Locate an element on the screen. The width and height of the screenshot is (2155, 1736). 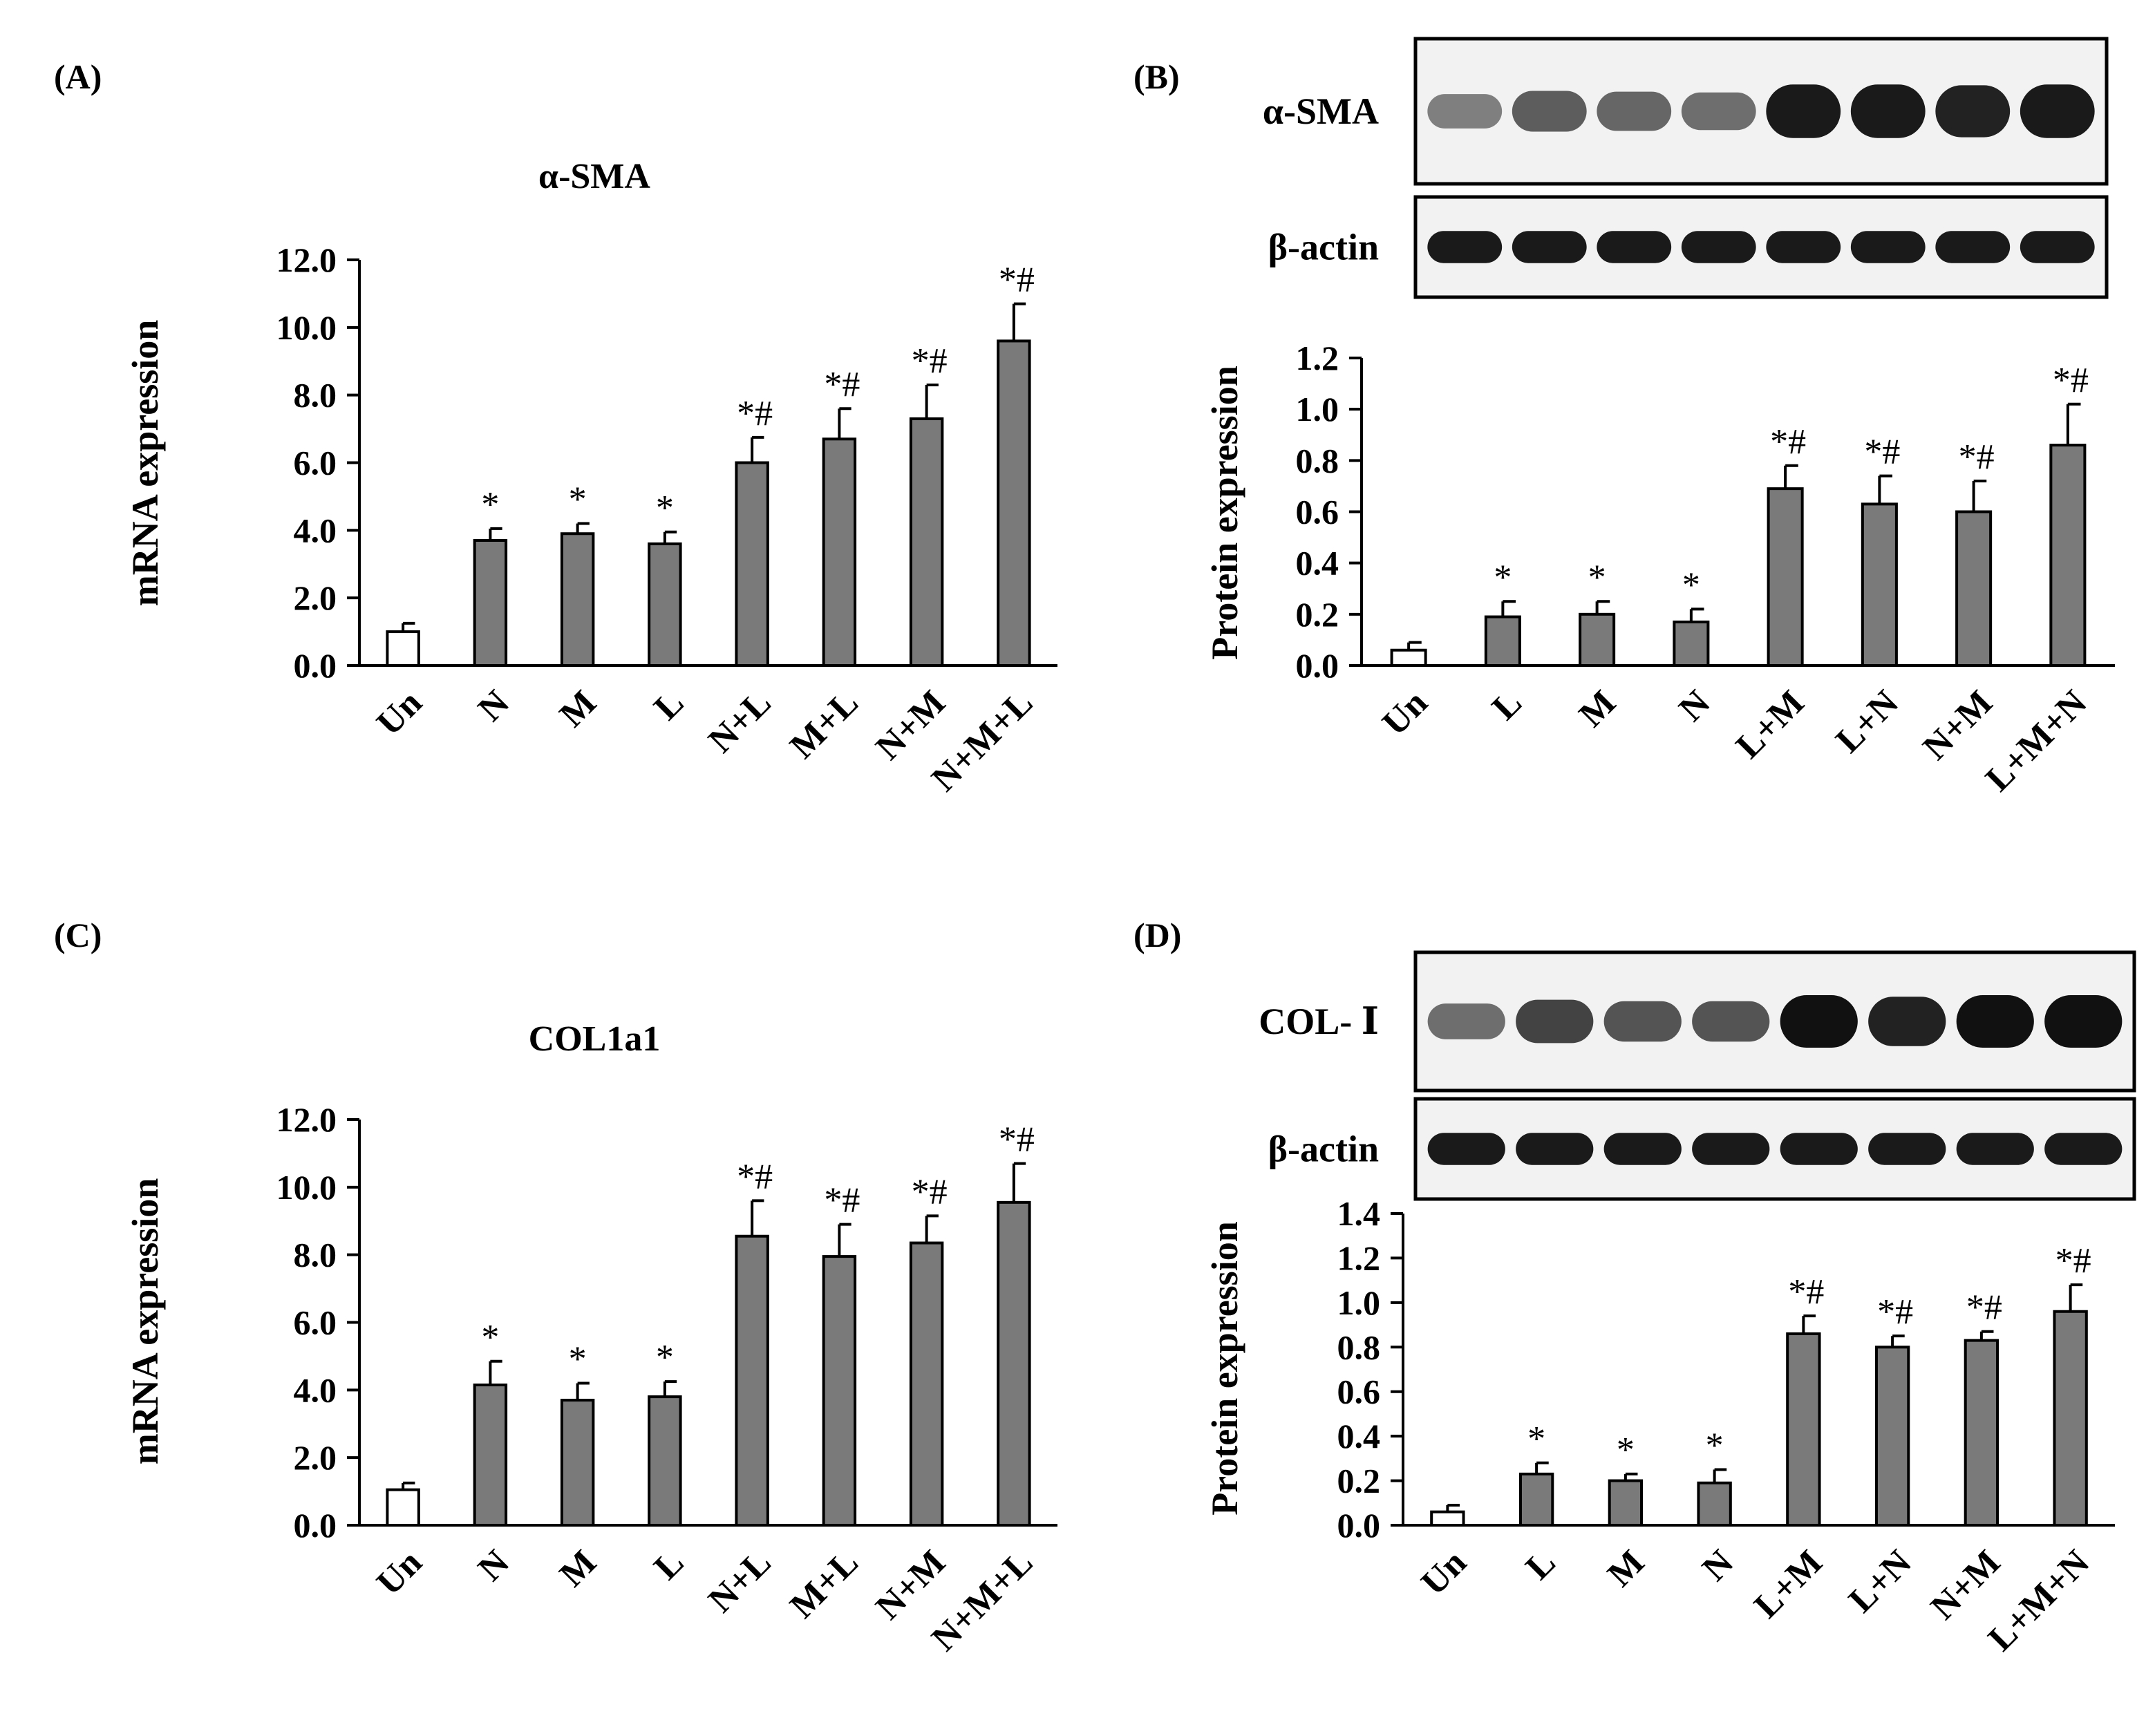
y-tick-label: 10.0 is located at coordinates (306, 327).